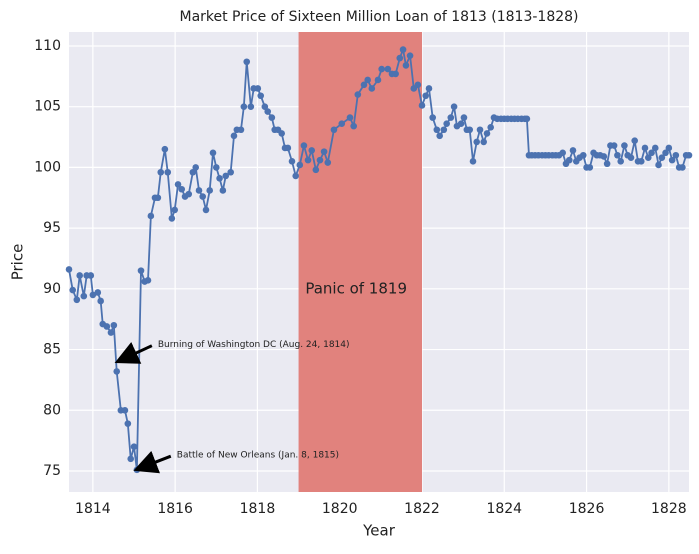  Describe the element at coordinates (258, 456) in the screenshot. I see `annotation: Battle of New Orleans (Jan. 8, 1815)` at that location.